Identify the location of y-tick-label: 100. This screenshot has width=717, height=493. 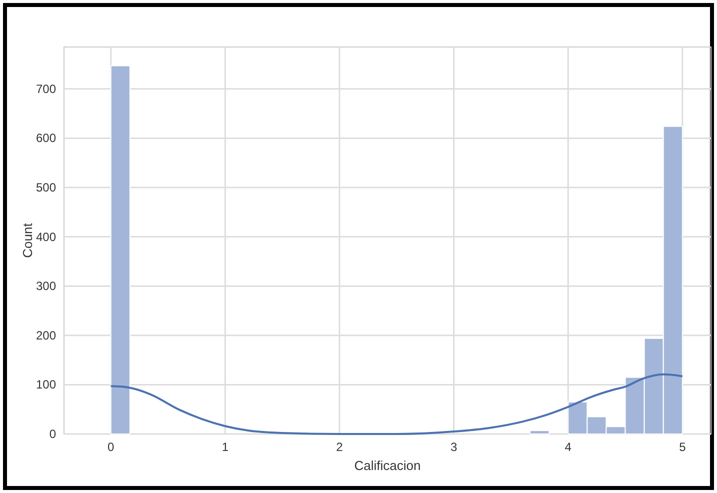
(46, 385).